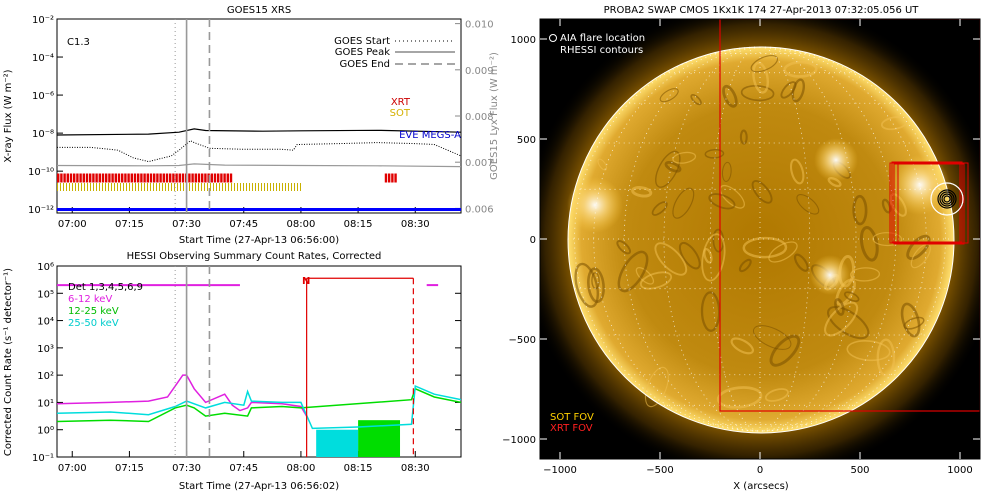 Image resolution: width=1000 pixels, height=500 pixels. Describe the element at coordinates (692, 239) in the screenshot. I see `longitude-line` at that location.